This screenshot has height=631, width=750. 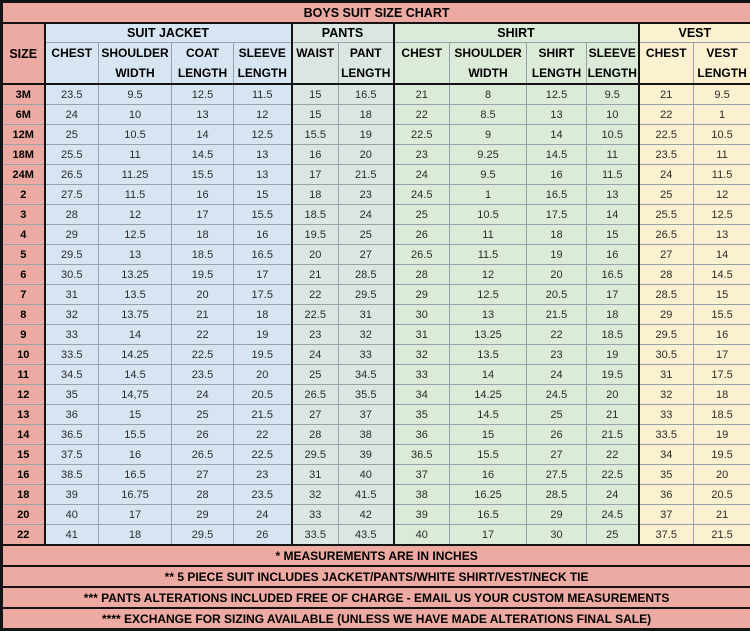 What do you see at coordinates (516, 33) in the screenshot?
I see `section-header-shirt: SHIRT` at bounding box center [516, 33].